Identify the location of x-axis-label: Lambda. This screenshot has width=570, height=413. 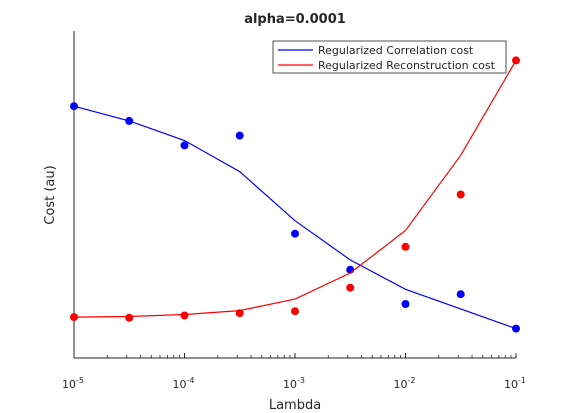
(295, 405).